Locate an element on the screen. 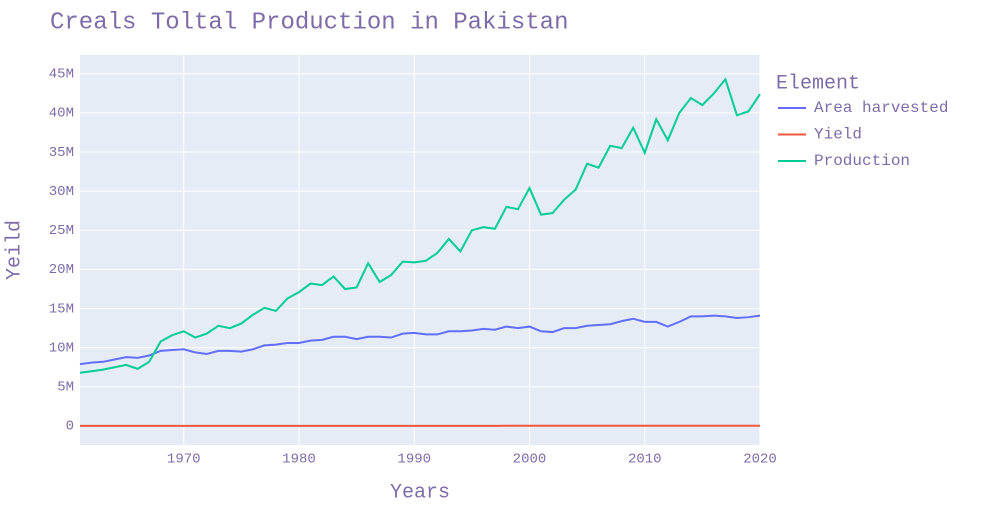  legend-label: Area harvested is located at coordinates (881, 108).